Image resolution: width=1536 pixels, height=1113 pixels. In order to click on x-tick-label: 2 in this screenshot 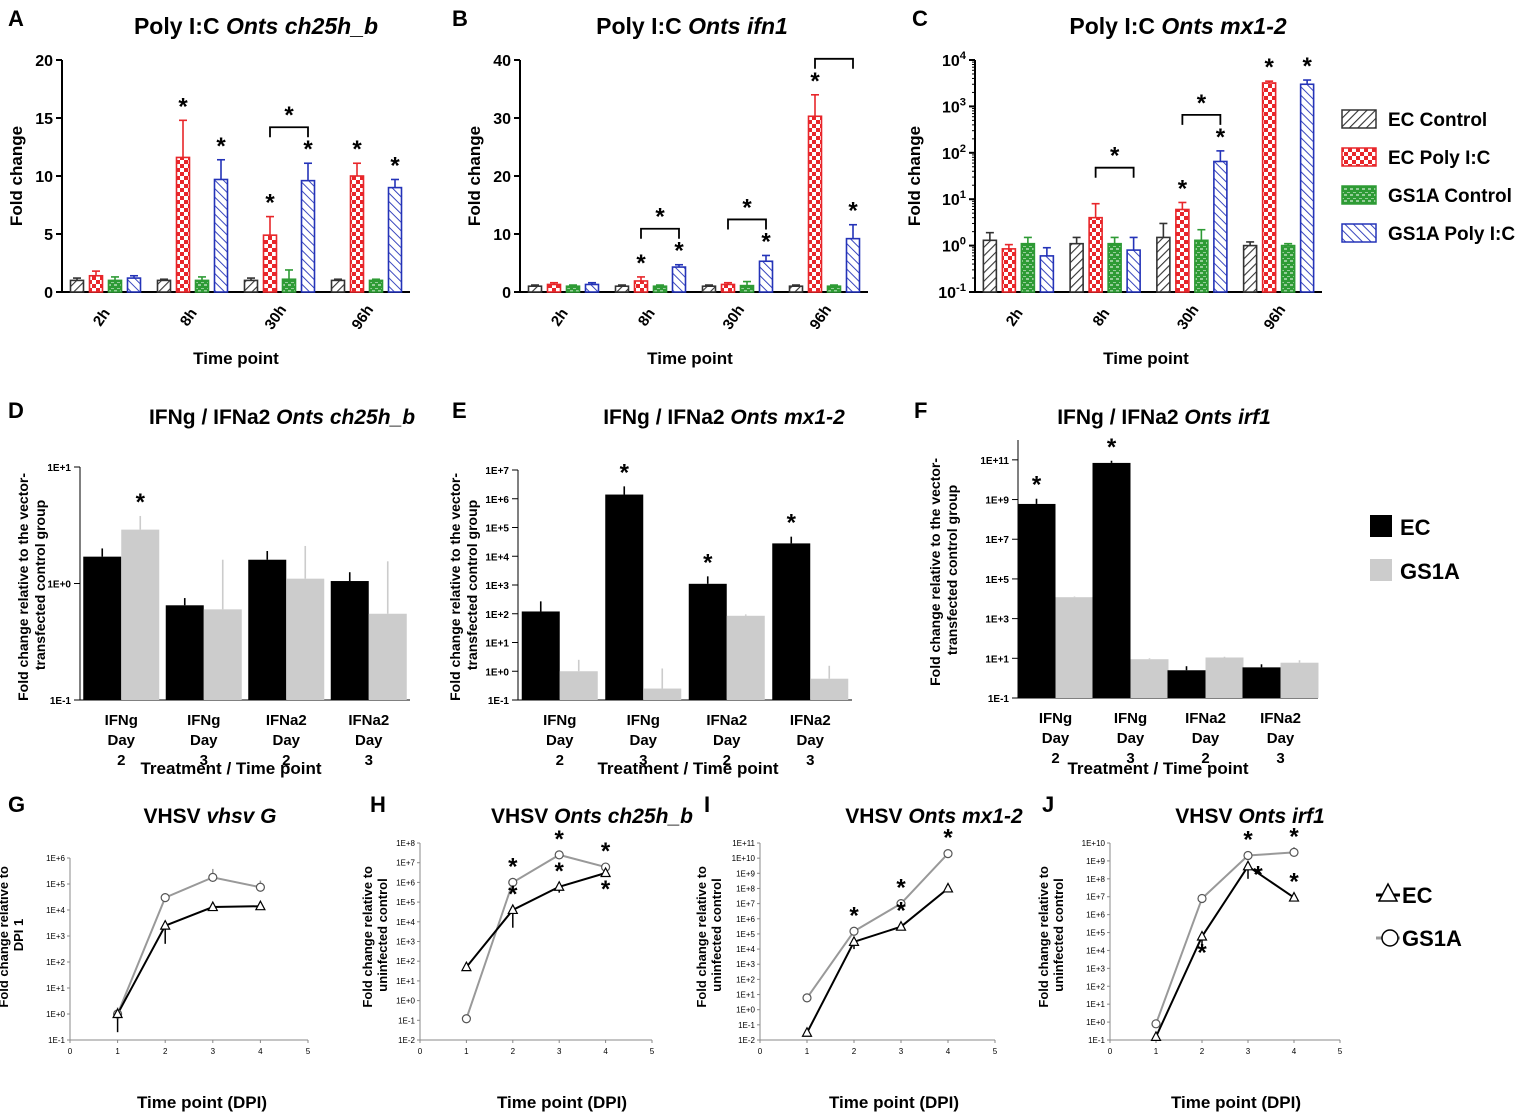, I will do `click(513, 1051)`.